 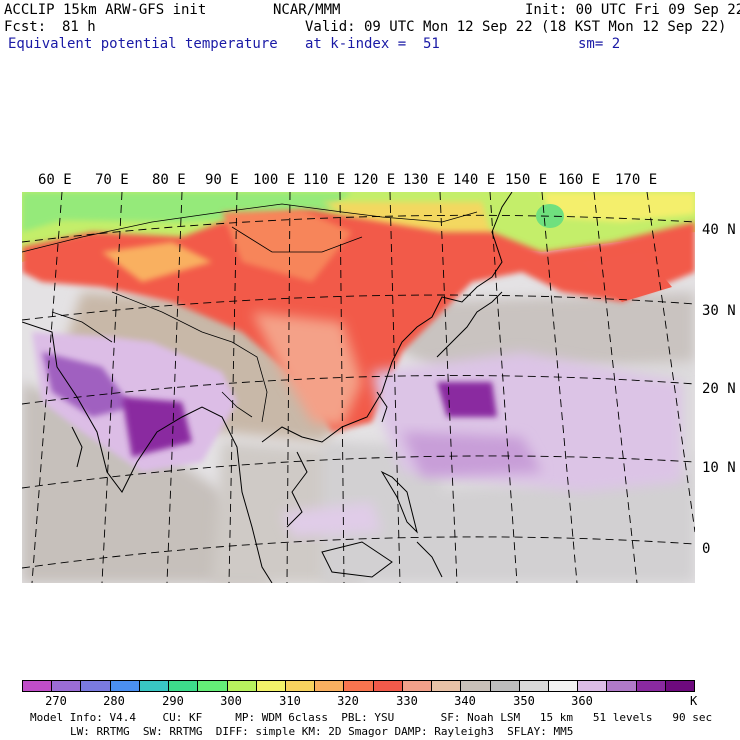 What do you see at coordinates (524, 701) in the screenshot?
I see `colorbar-tick: 350` at bounding box center [524, 701].